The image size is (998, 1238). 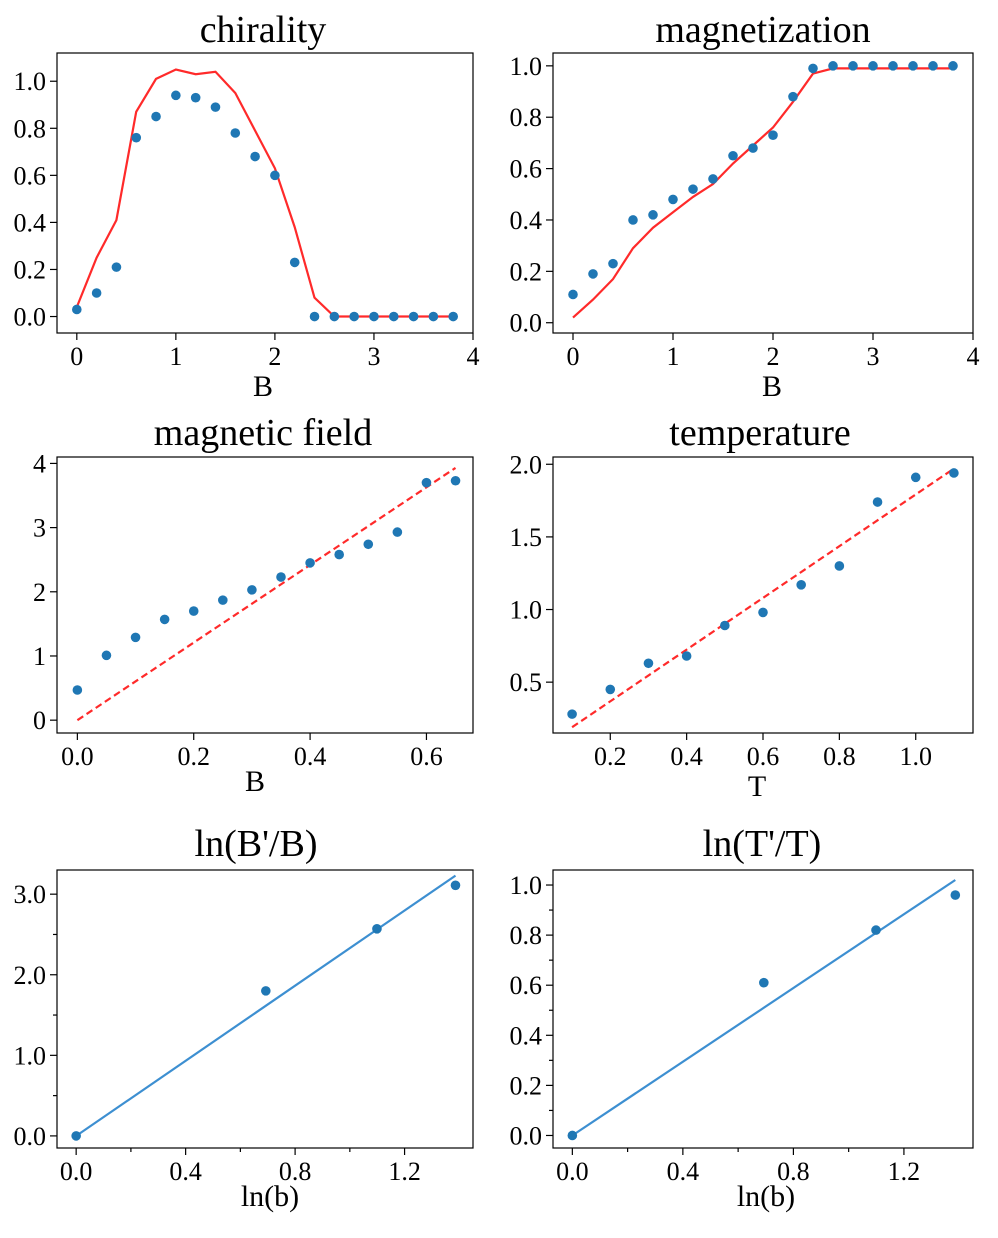 I want to click on x-axis-label: T, so click(x=757, y=786).